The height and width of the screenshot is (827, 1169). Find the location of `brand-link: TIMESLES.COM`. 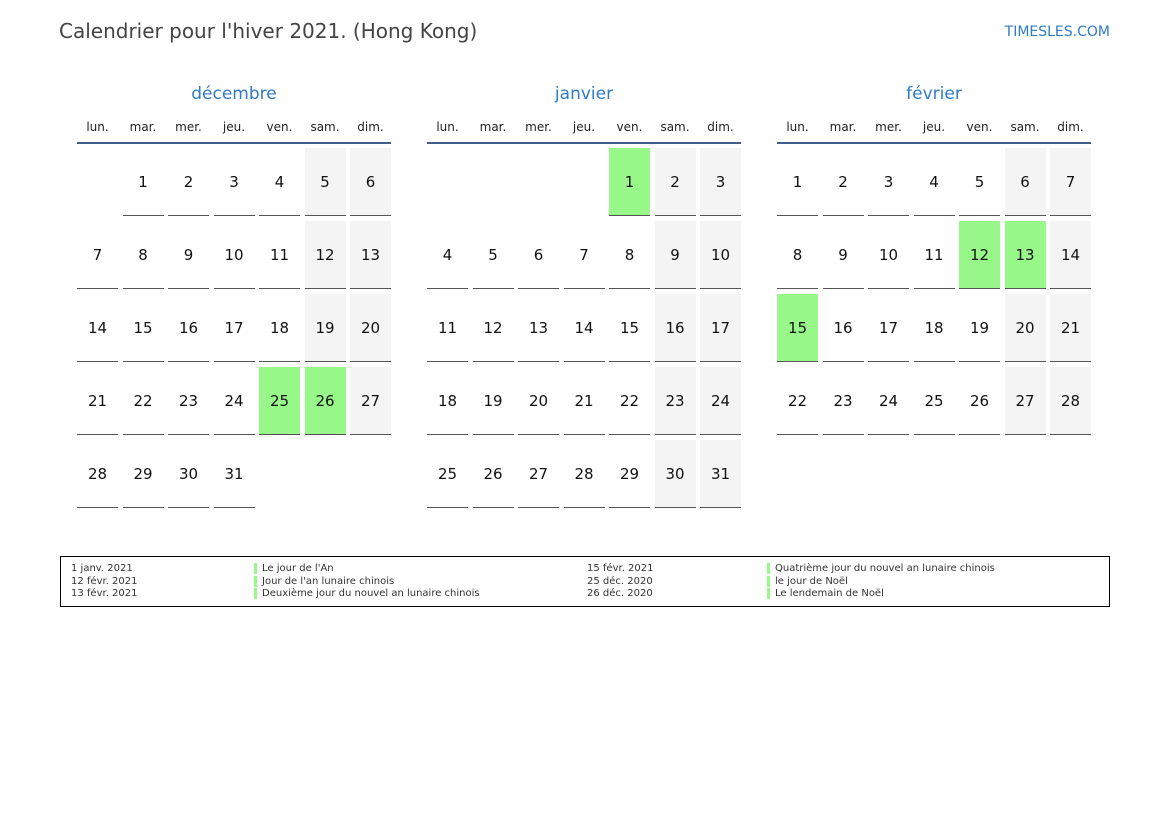

brand-link: TIMESLES.COM is located at coordinates (1057, 32).